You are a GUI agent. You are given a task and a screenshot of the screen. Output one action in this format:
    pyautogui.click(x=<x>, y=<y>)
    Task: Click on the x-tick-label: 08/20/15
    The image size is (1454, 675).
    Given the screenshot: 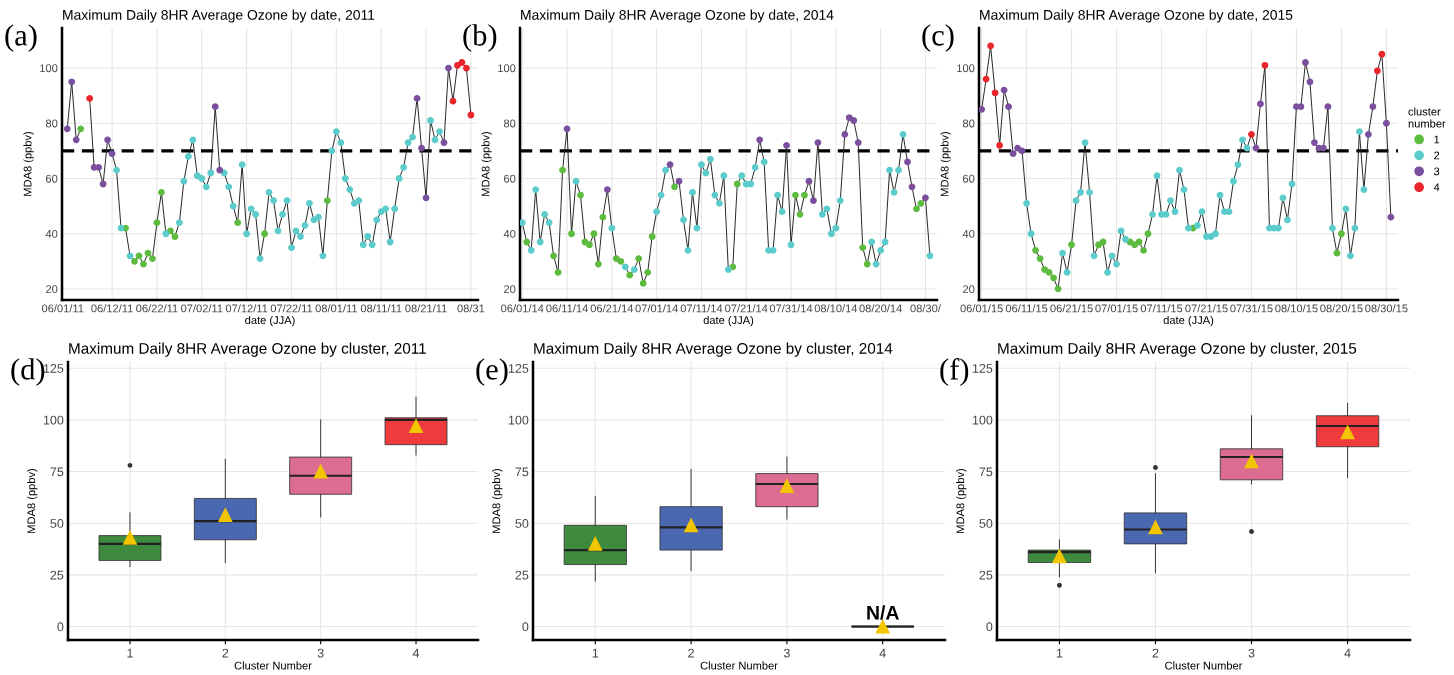 What is the action you would take?
    pyautogui.click(x=1341, y=308)
    